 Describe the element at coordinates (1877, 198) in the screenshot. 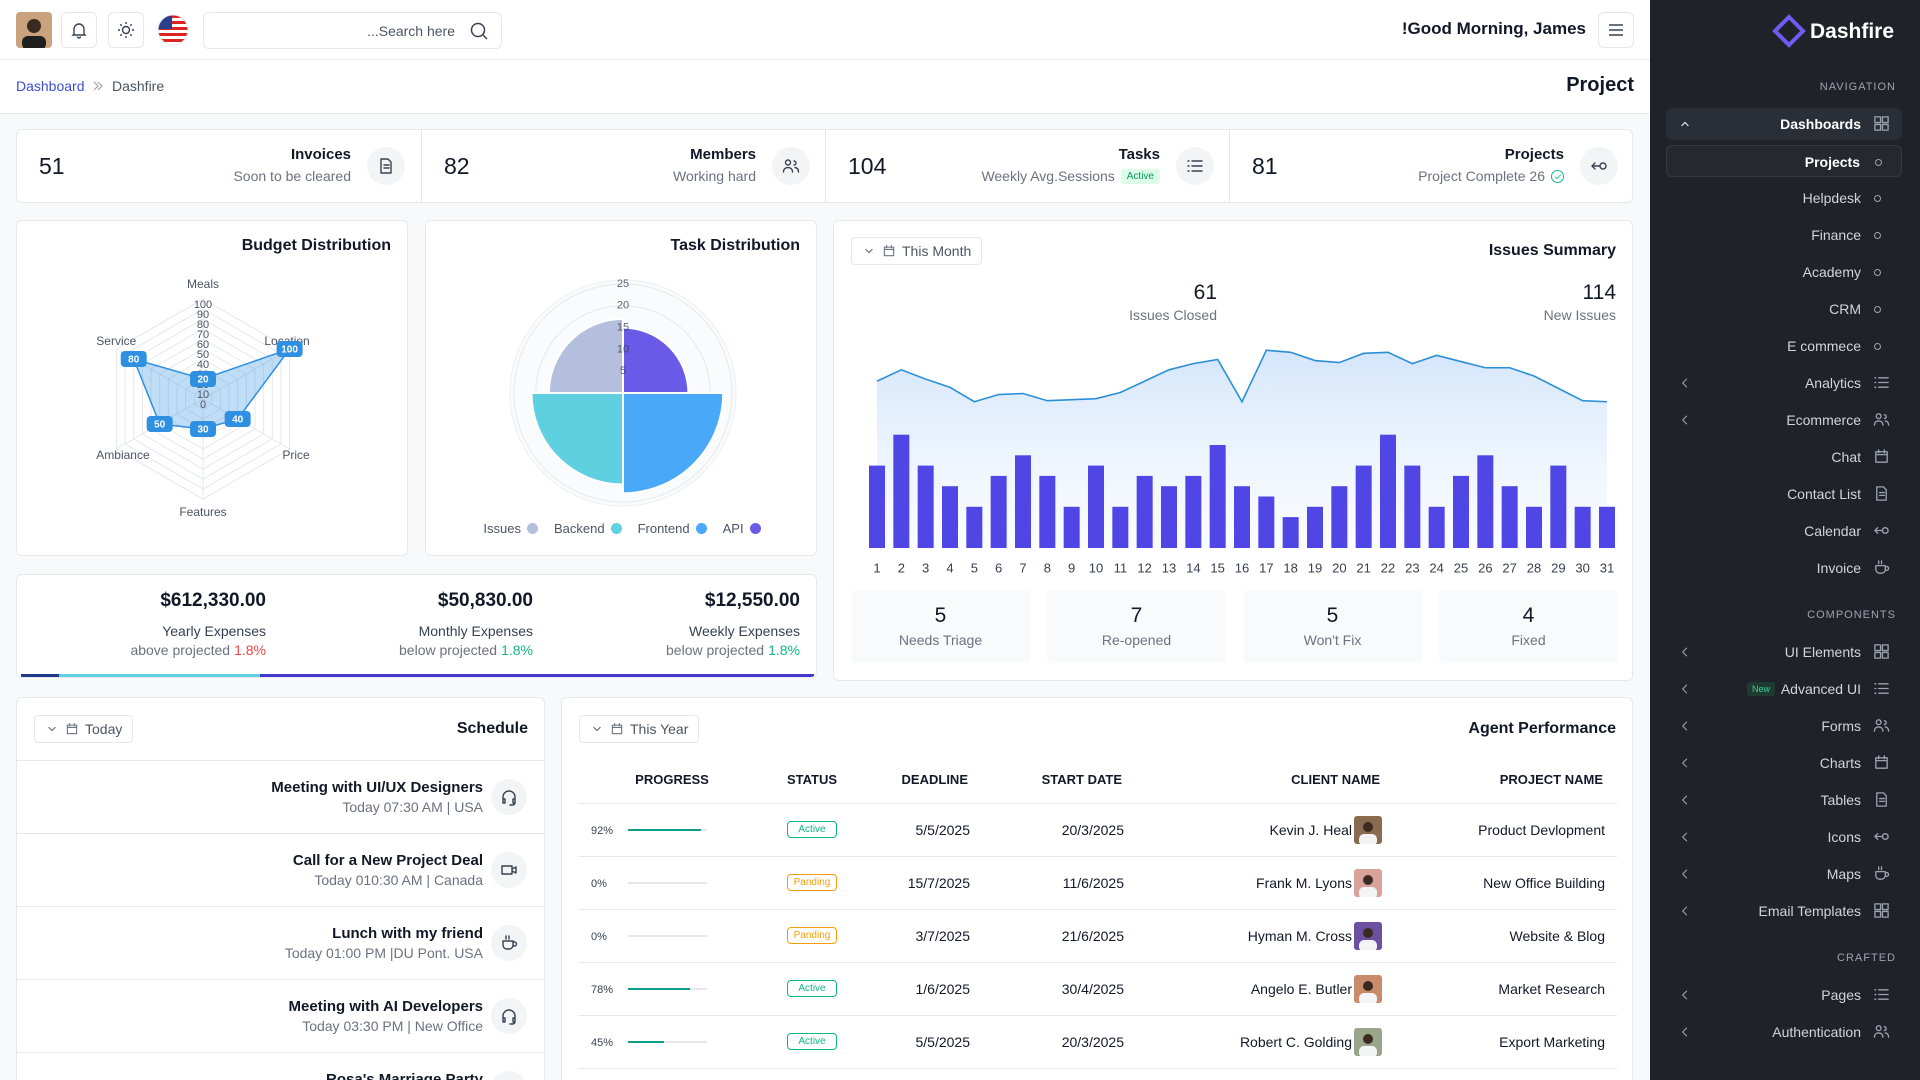

I see `sub-dot` at that location.